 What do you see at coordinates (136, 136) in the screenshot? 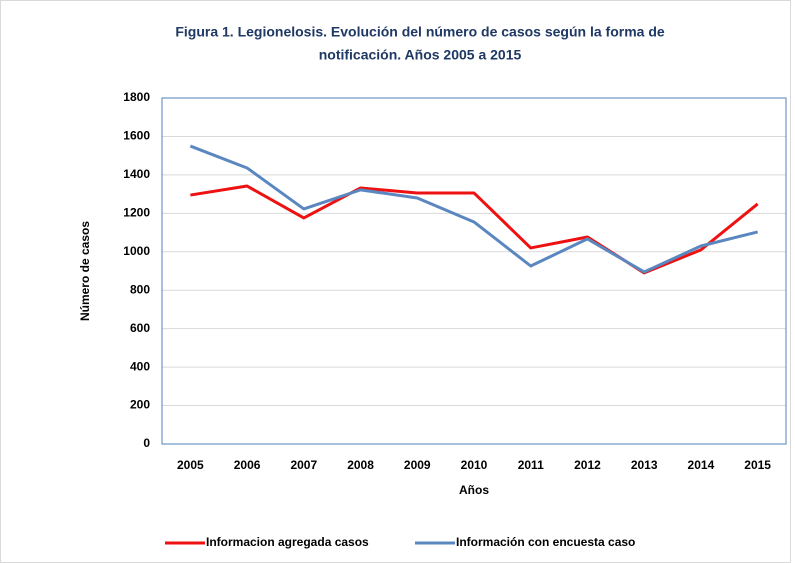
I see `y-tick-label: 1600` at bounding box center [136, 136].